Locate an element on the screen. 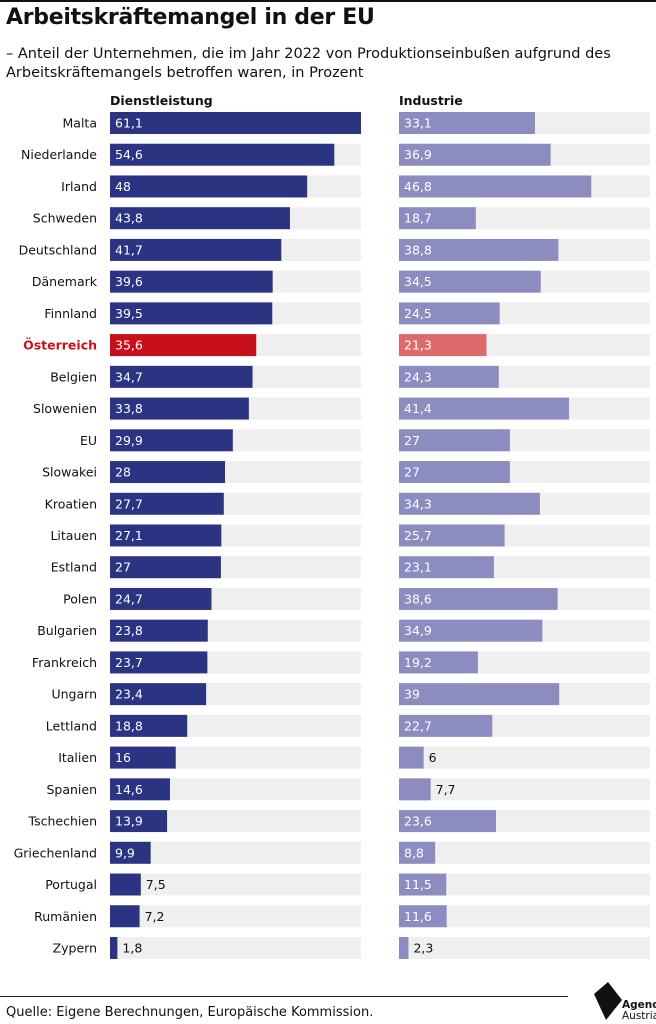 This screenshot has width=656, height=1024. data-label: 34,5 is located at coordinates (418, 281).